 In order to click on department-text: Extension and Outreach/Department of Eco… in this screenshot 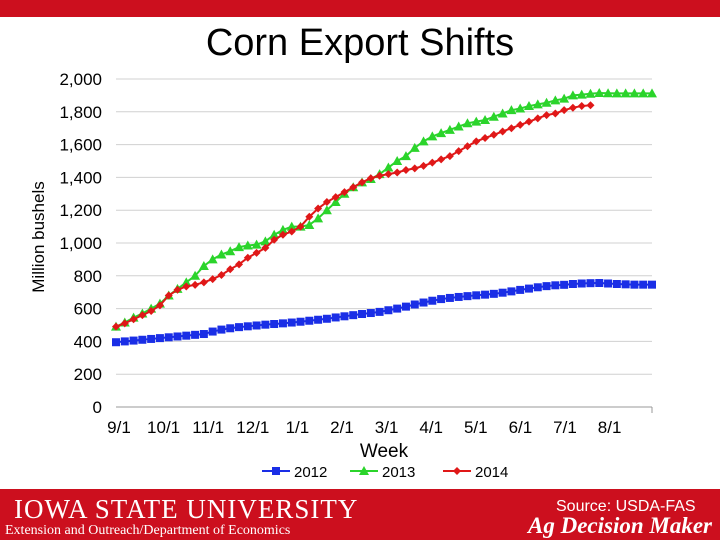, I will do `click(148, 530)`.